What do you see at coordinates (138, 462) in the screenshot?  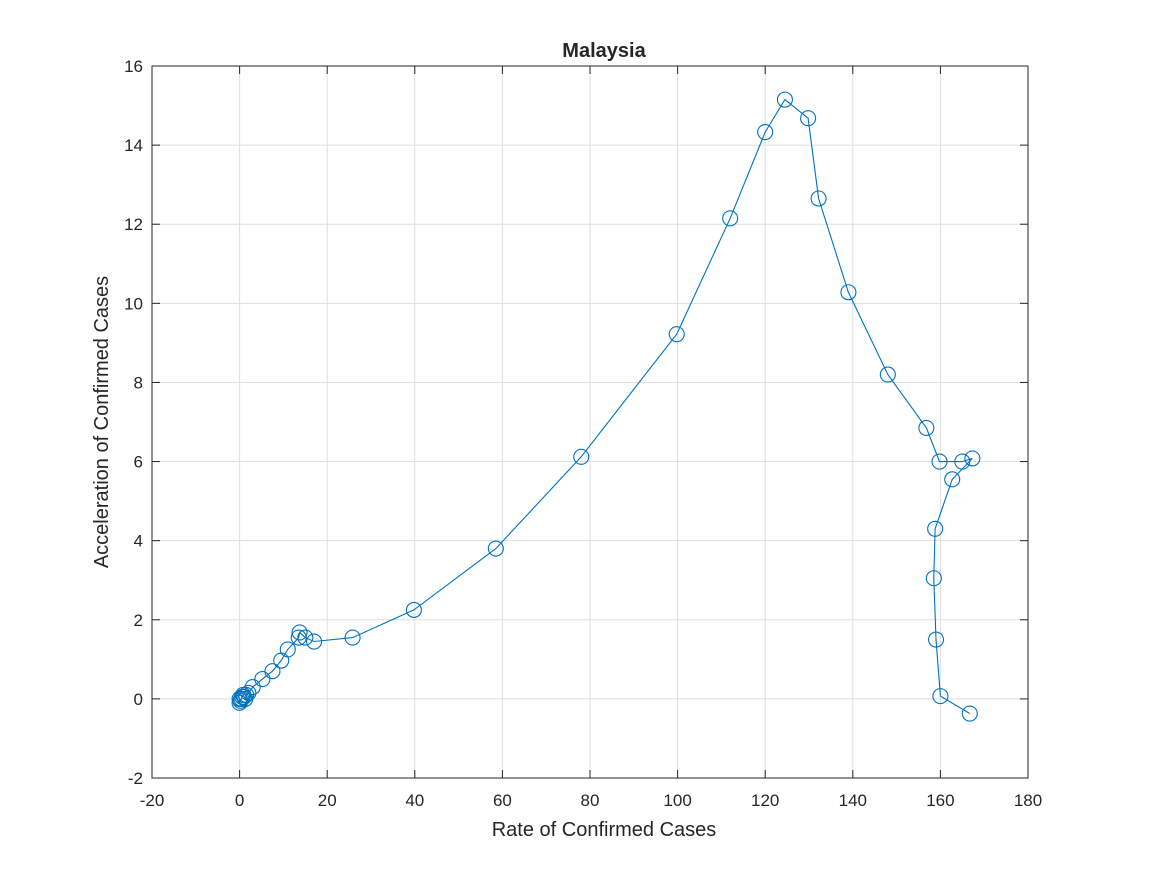 I see `y-tick-label: 6` at bounding box center [138, 462].